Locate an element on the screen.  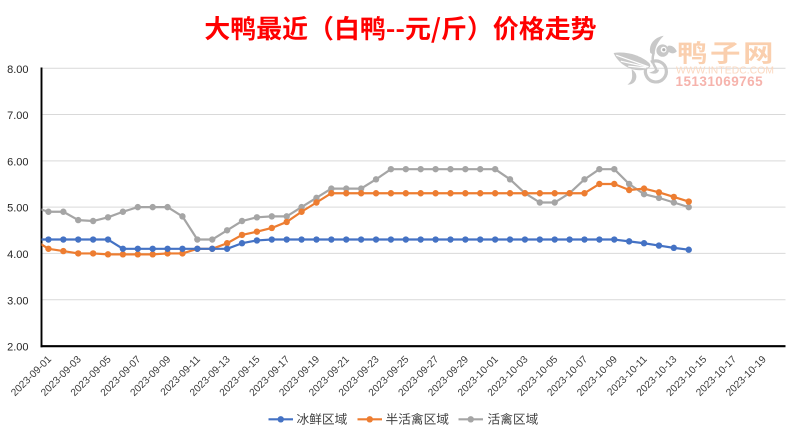
svg-text: WWW.INTEDC.COM is located at coordinates (725, 71).